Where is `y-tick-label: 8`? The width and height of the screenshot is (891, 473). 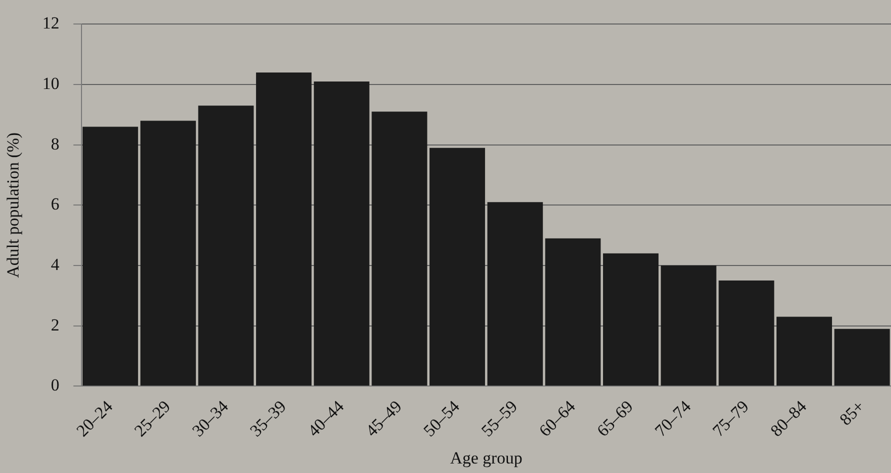 y-tick-label: 8 is located at coordinates (55, 144).